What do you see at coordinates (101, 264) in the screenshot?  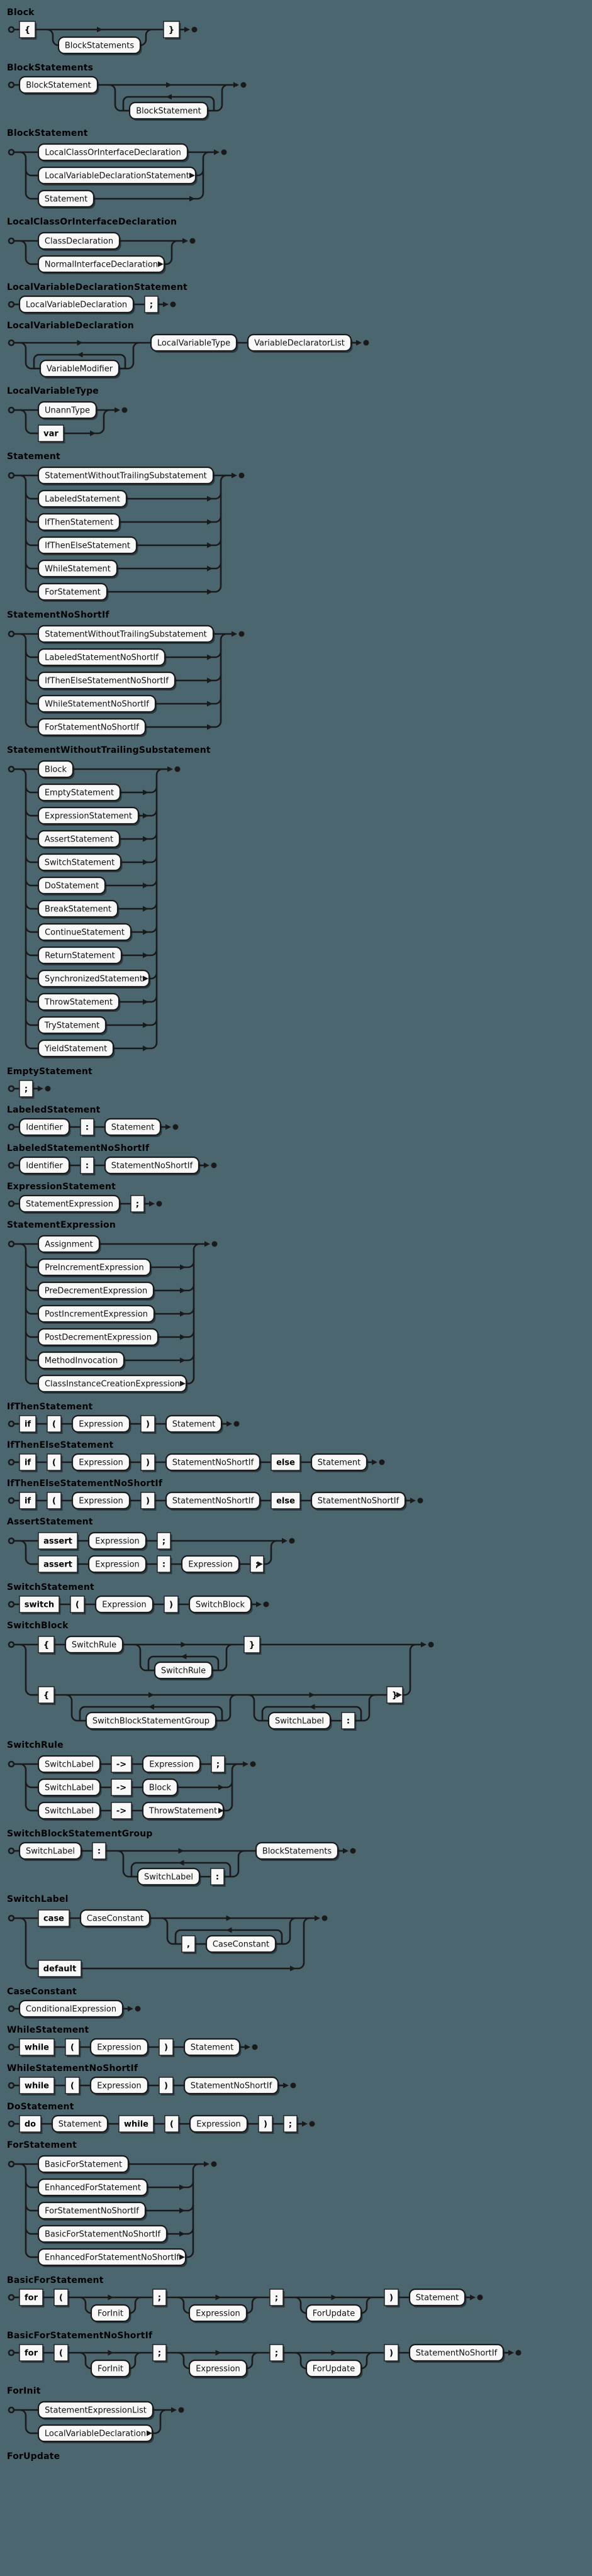 I see `nonterminal-box: NormalInterfaceDeclaration` at bounding box center [101, 264].